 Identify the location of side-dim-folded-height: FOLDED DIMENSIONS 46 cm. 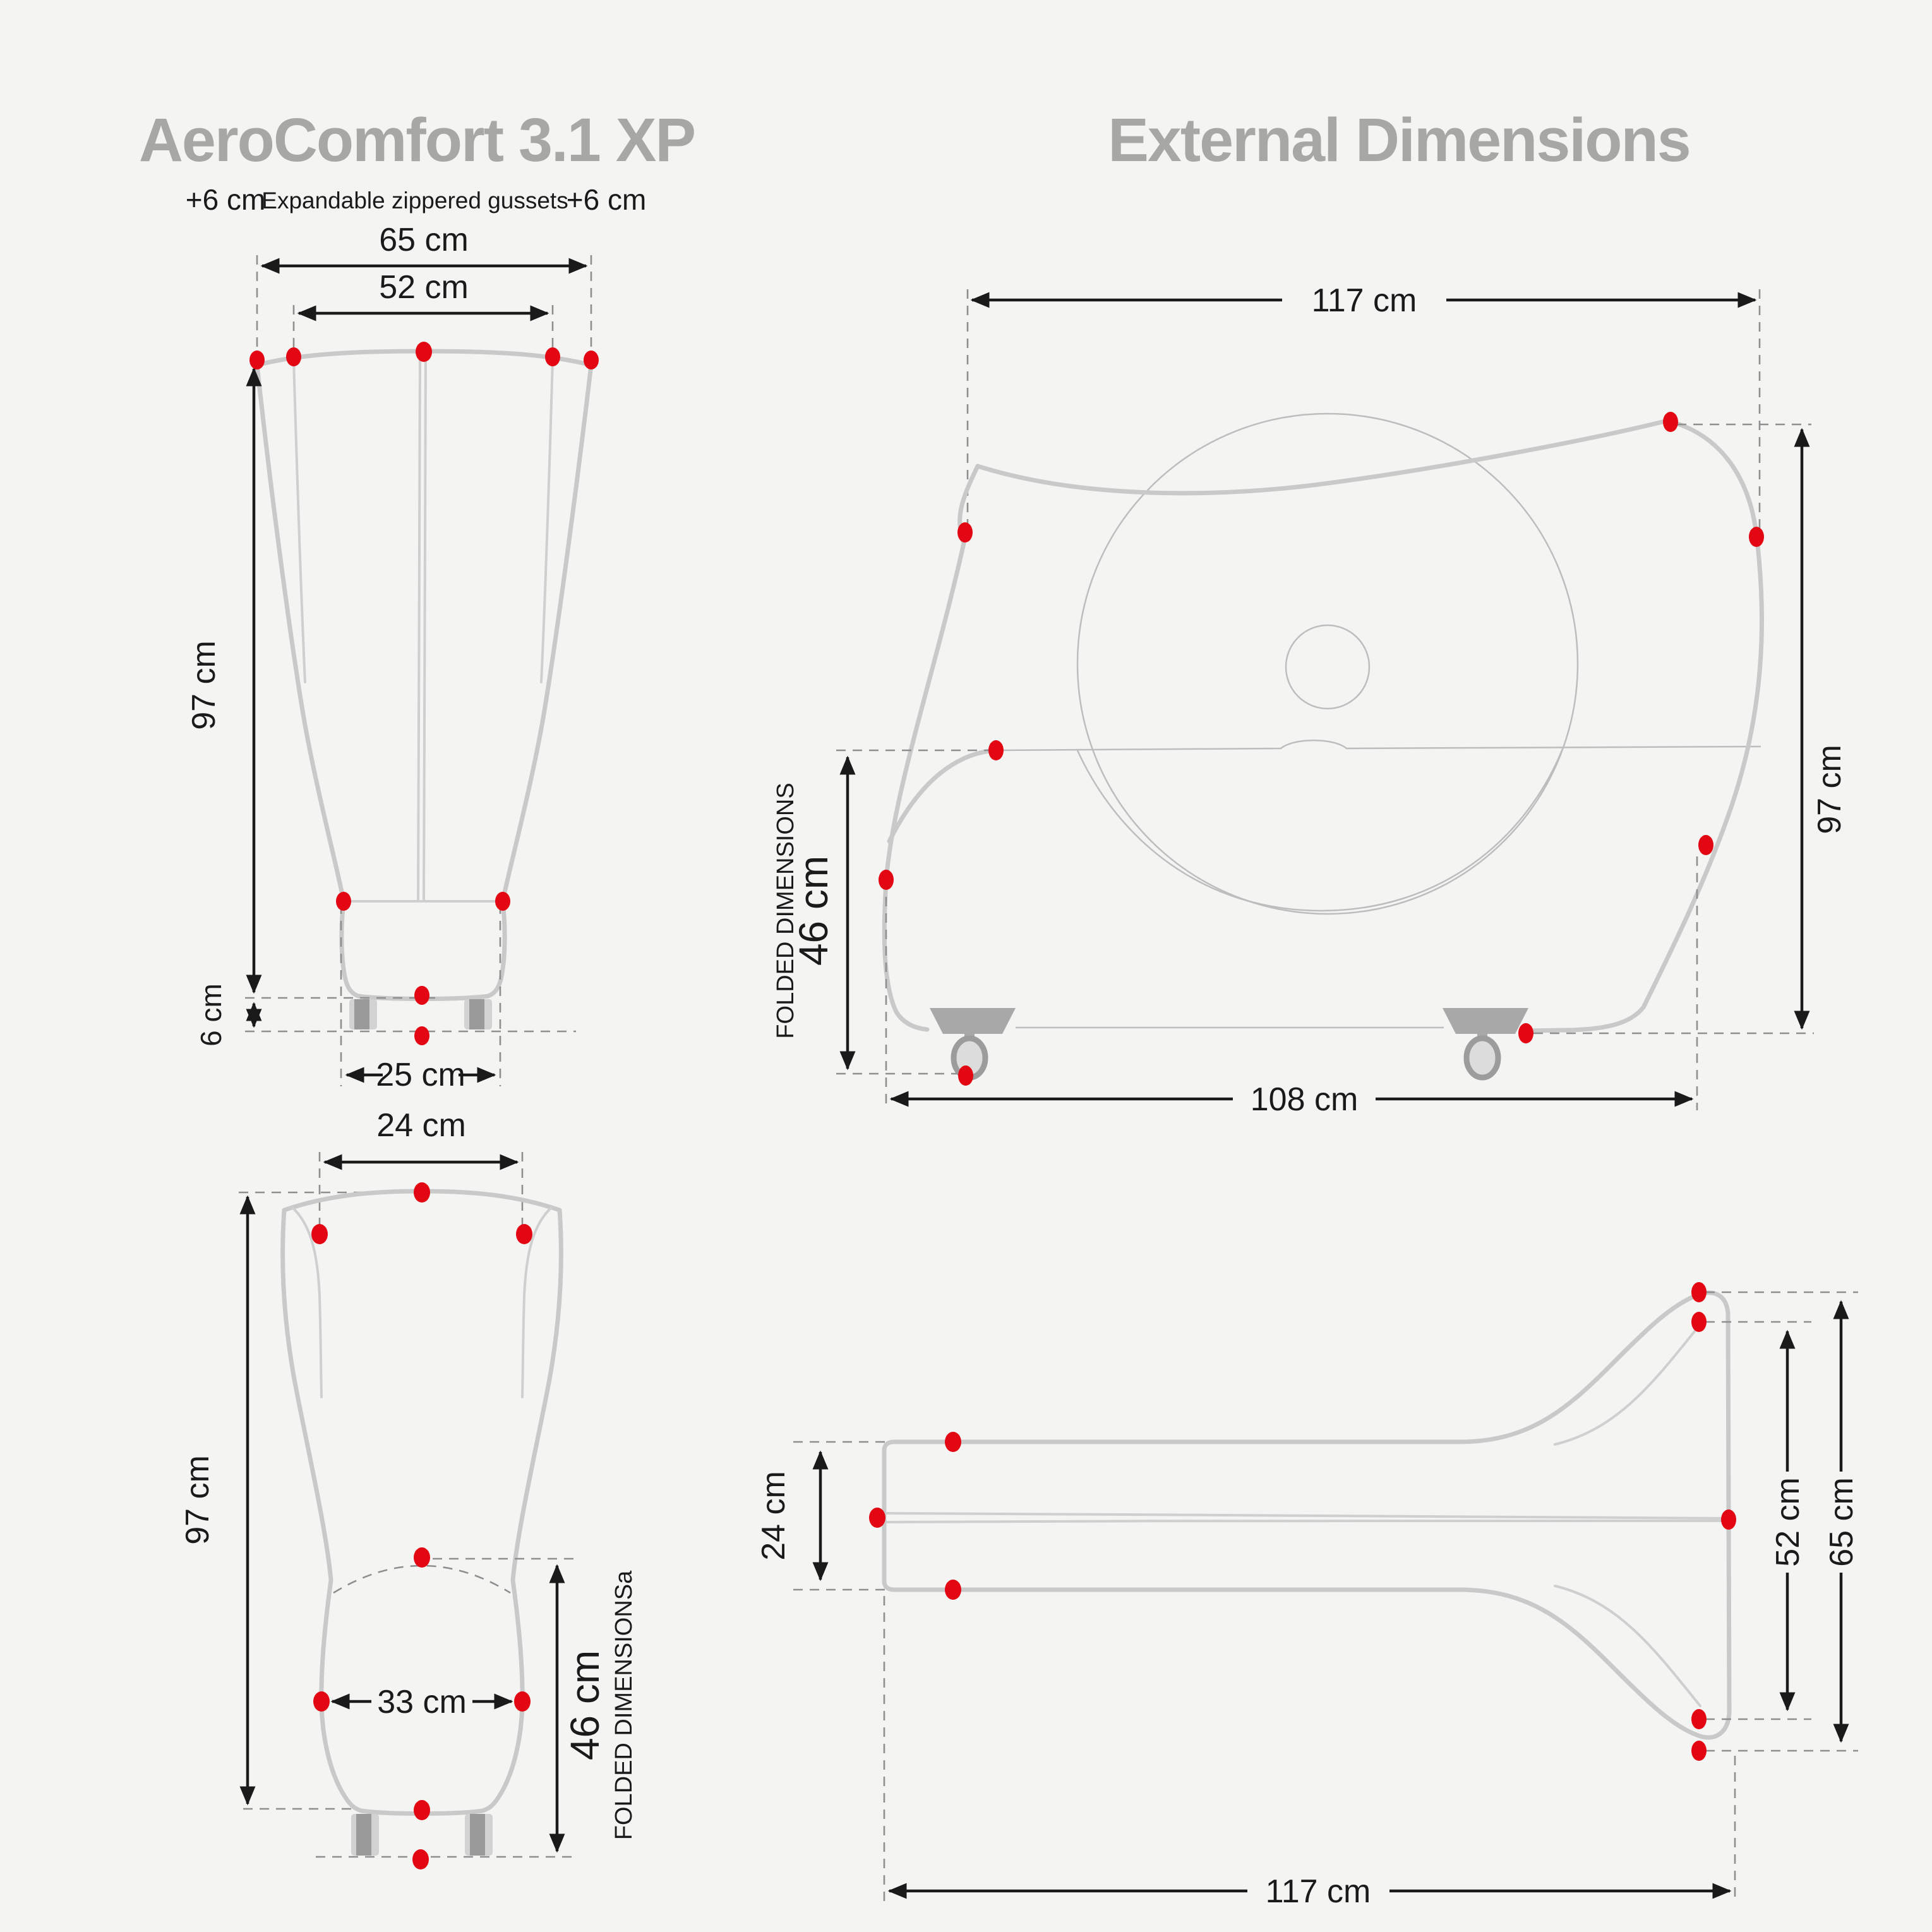
(880, 912).